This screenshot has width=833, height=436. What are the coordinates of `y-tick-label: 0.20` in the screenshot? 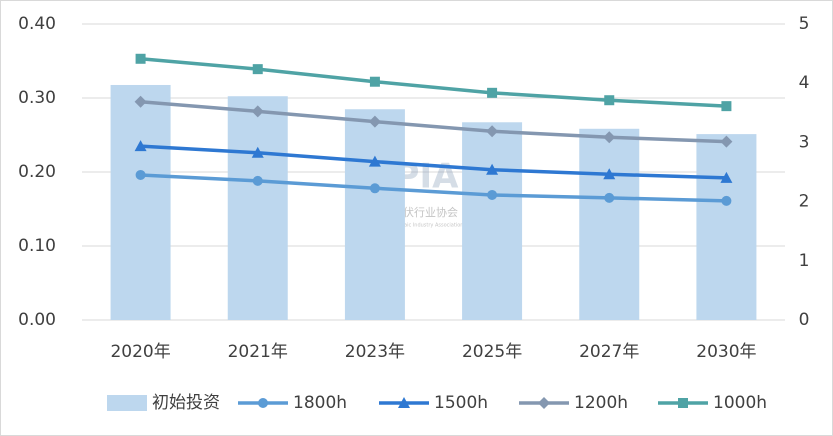 It's located at (37, 172).